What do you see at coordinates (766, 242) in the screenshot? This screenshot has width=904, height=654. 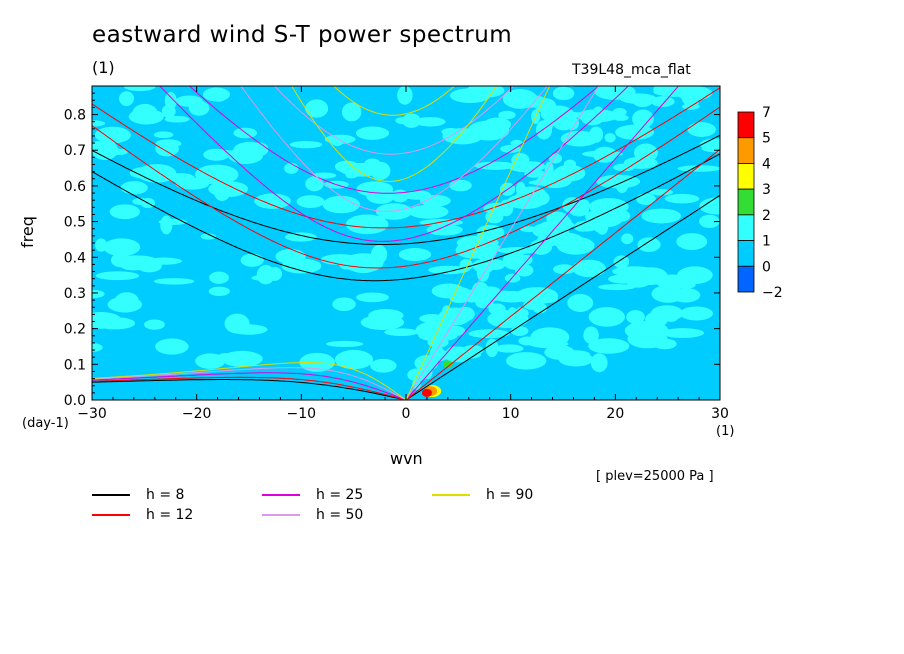 I see `colorbar-label: 1` at bounding box center [766, 242].